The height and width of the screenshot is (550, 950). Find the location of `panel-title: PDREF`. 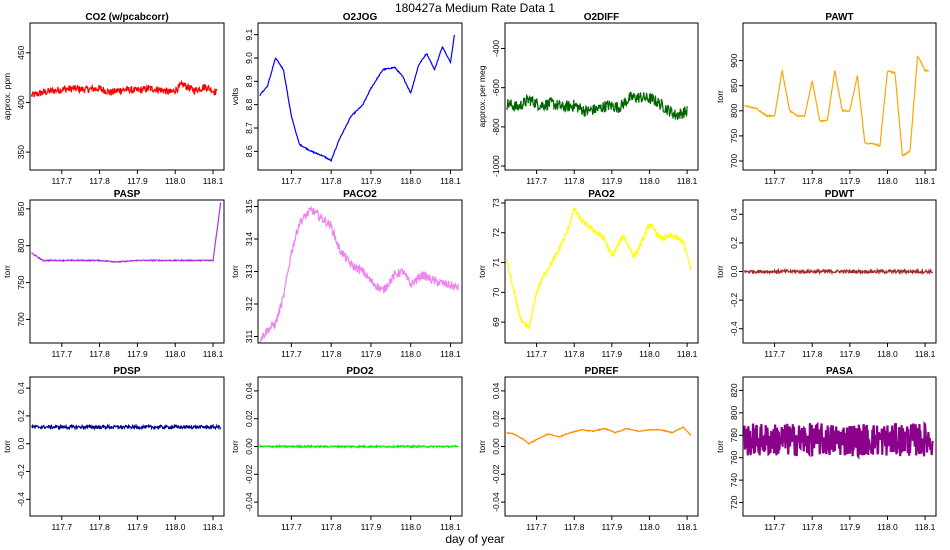

panel-title: PDREF is located at coordinates (602, 371).